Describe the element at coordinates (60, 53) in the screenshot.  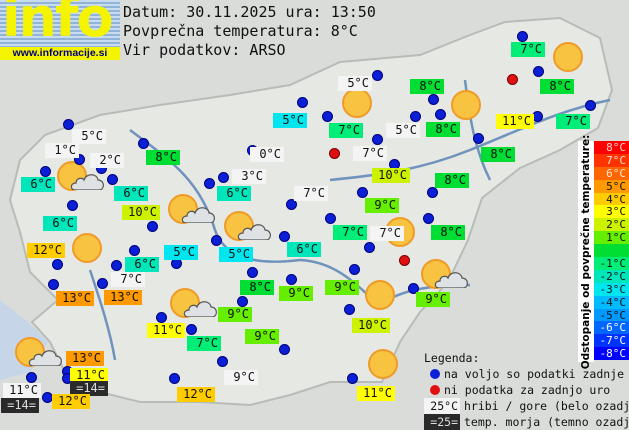
I see `logo-url-link: www.informacije.si` at that location.